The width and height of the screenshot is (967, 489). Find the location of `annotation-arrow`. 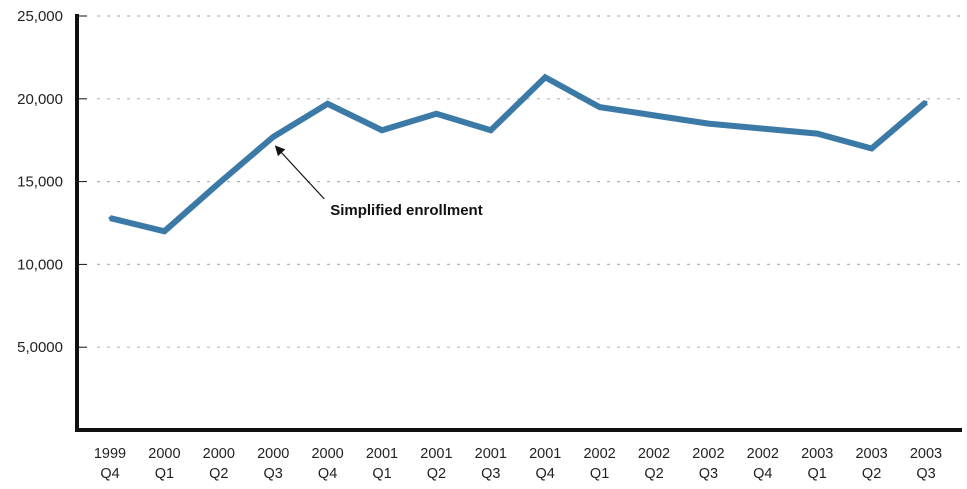

annotation-arrow is located at coordinates (299, 172).